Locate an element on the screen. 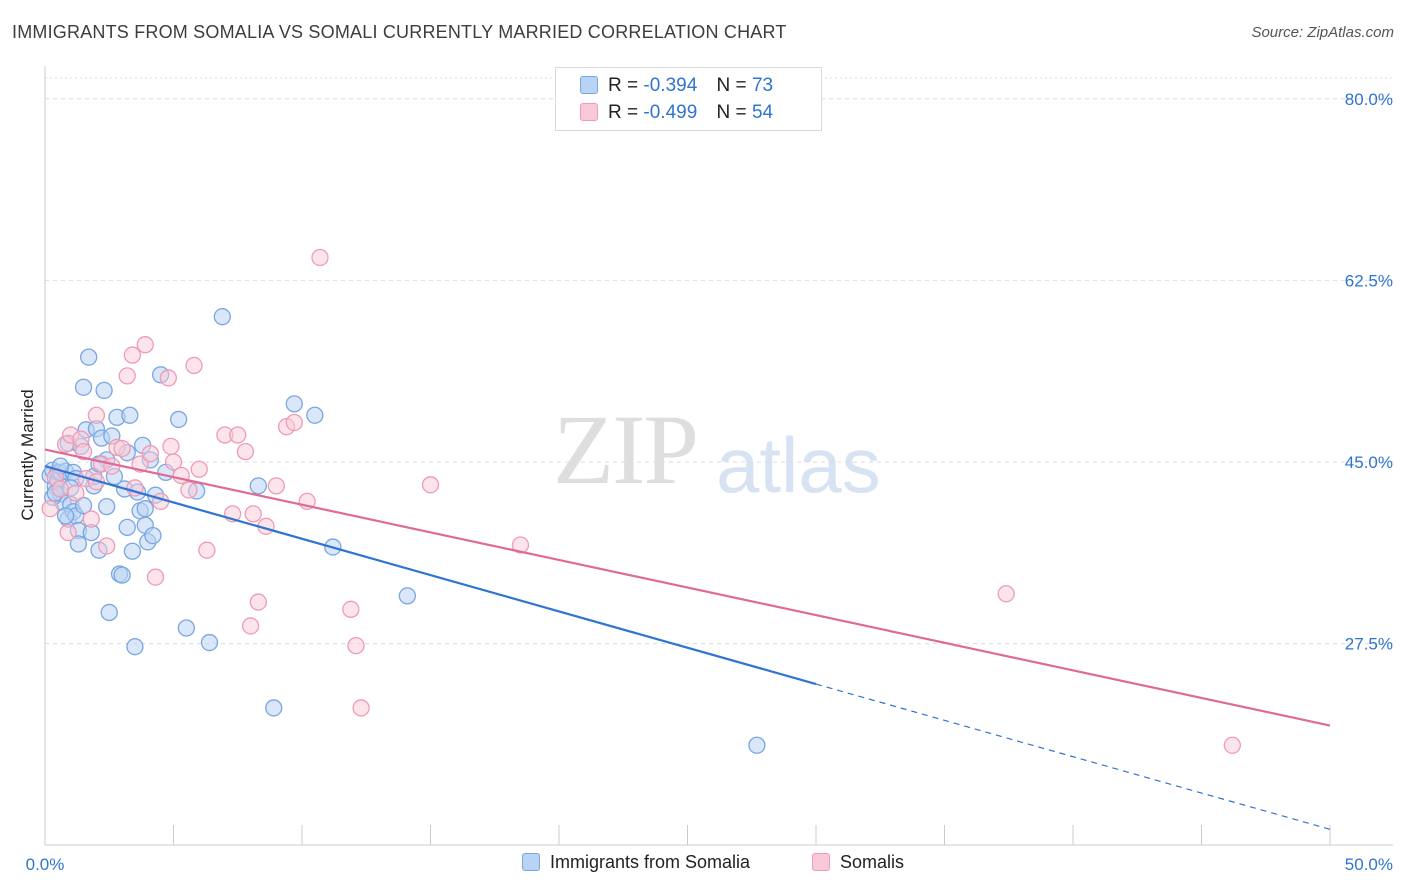 The height and width of the screenshot is (892, 1406). x-tick-label: 50.0% is located at coordinates (1369, 864).